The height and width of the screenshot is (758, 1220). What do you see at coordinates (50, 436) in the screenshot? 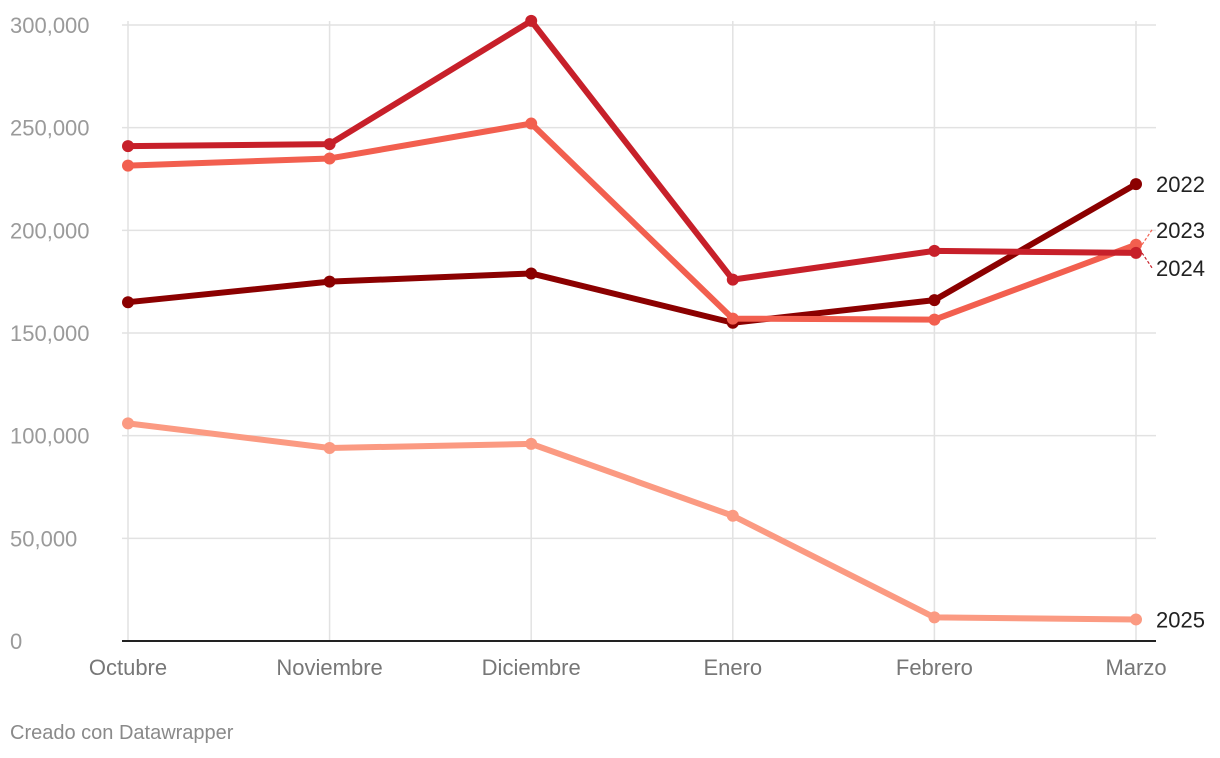
I see `y-tick-label: 100,000` at bounding box center [50, 436].